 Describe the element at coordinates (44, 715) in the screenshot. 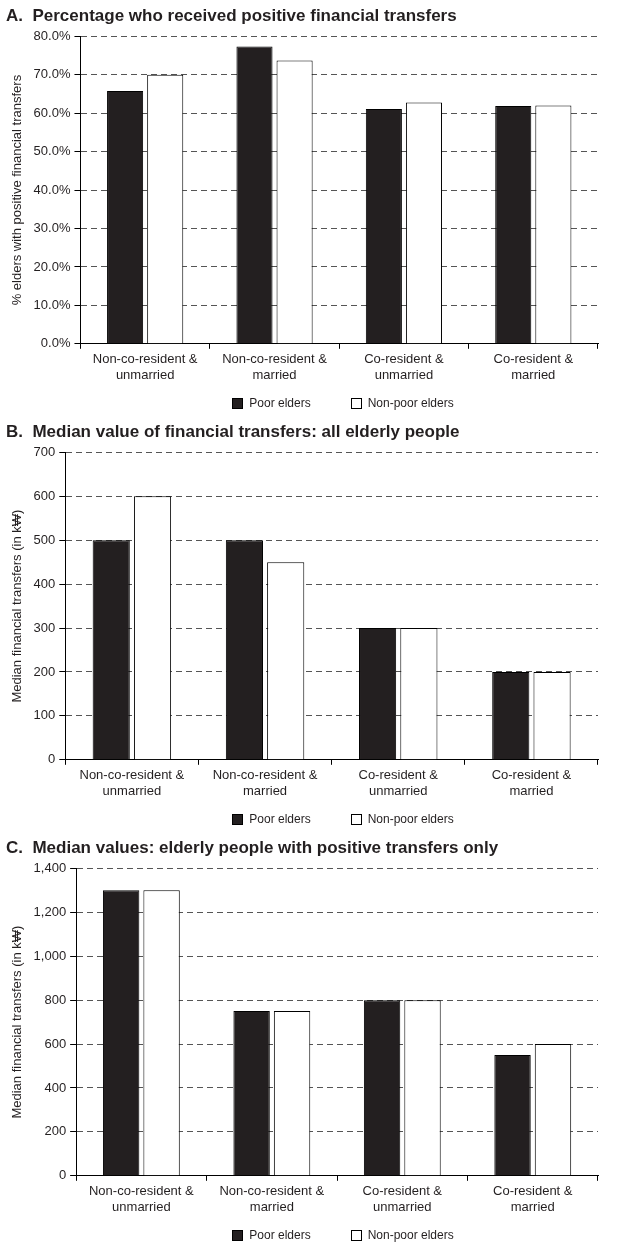

I see `y-tick-label: 100` at that location.